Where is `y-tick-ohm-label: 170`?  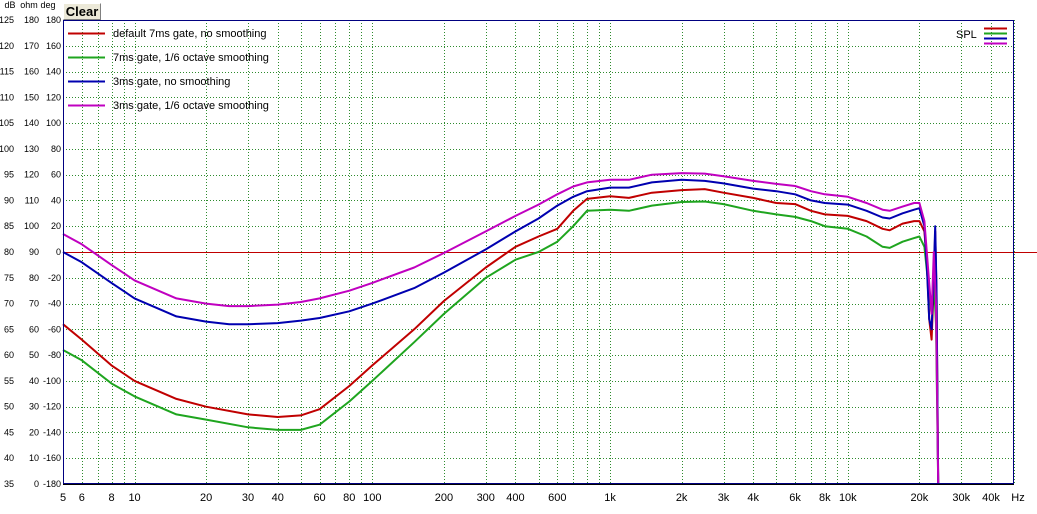 y-tick-ohm-label: 170 is located at coordinates (31, 46).